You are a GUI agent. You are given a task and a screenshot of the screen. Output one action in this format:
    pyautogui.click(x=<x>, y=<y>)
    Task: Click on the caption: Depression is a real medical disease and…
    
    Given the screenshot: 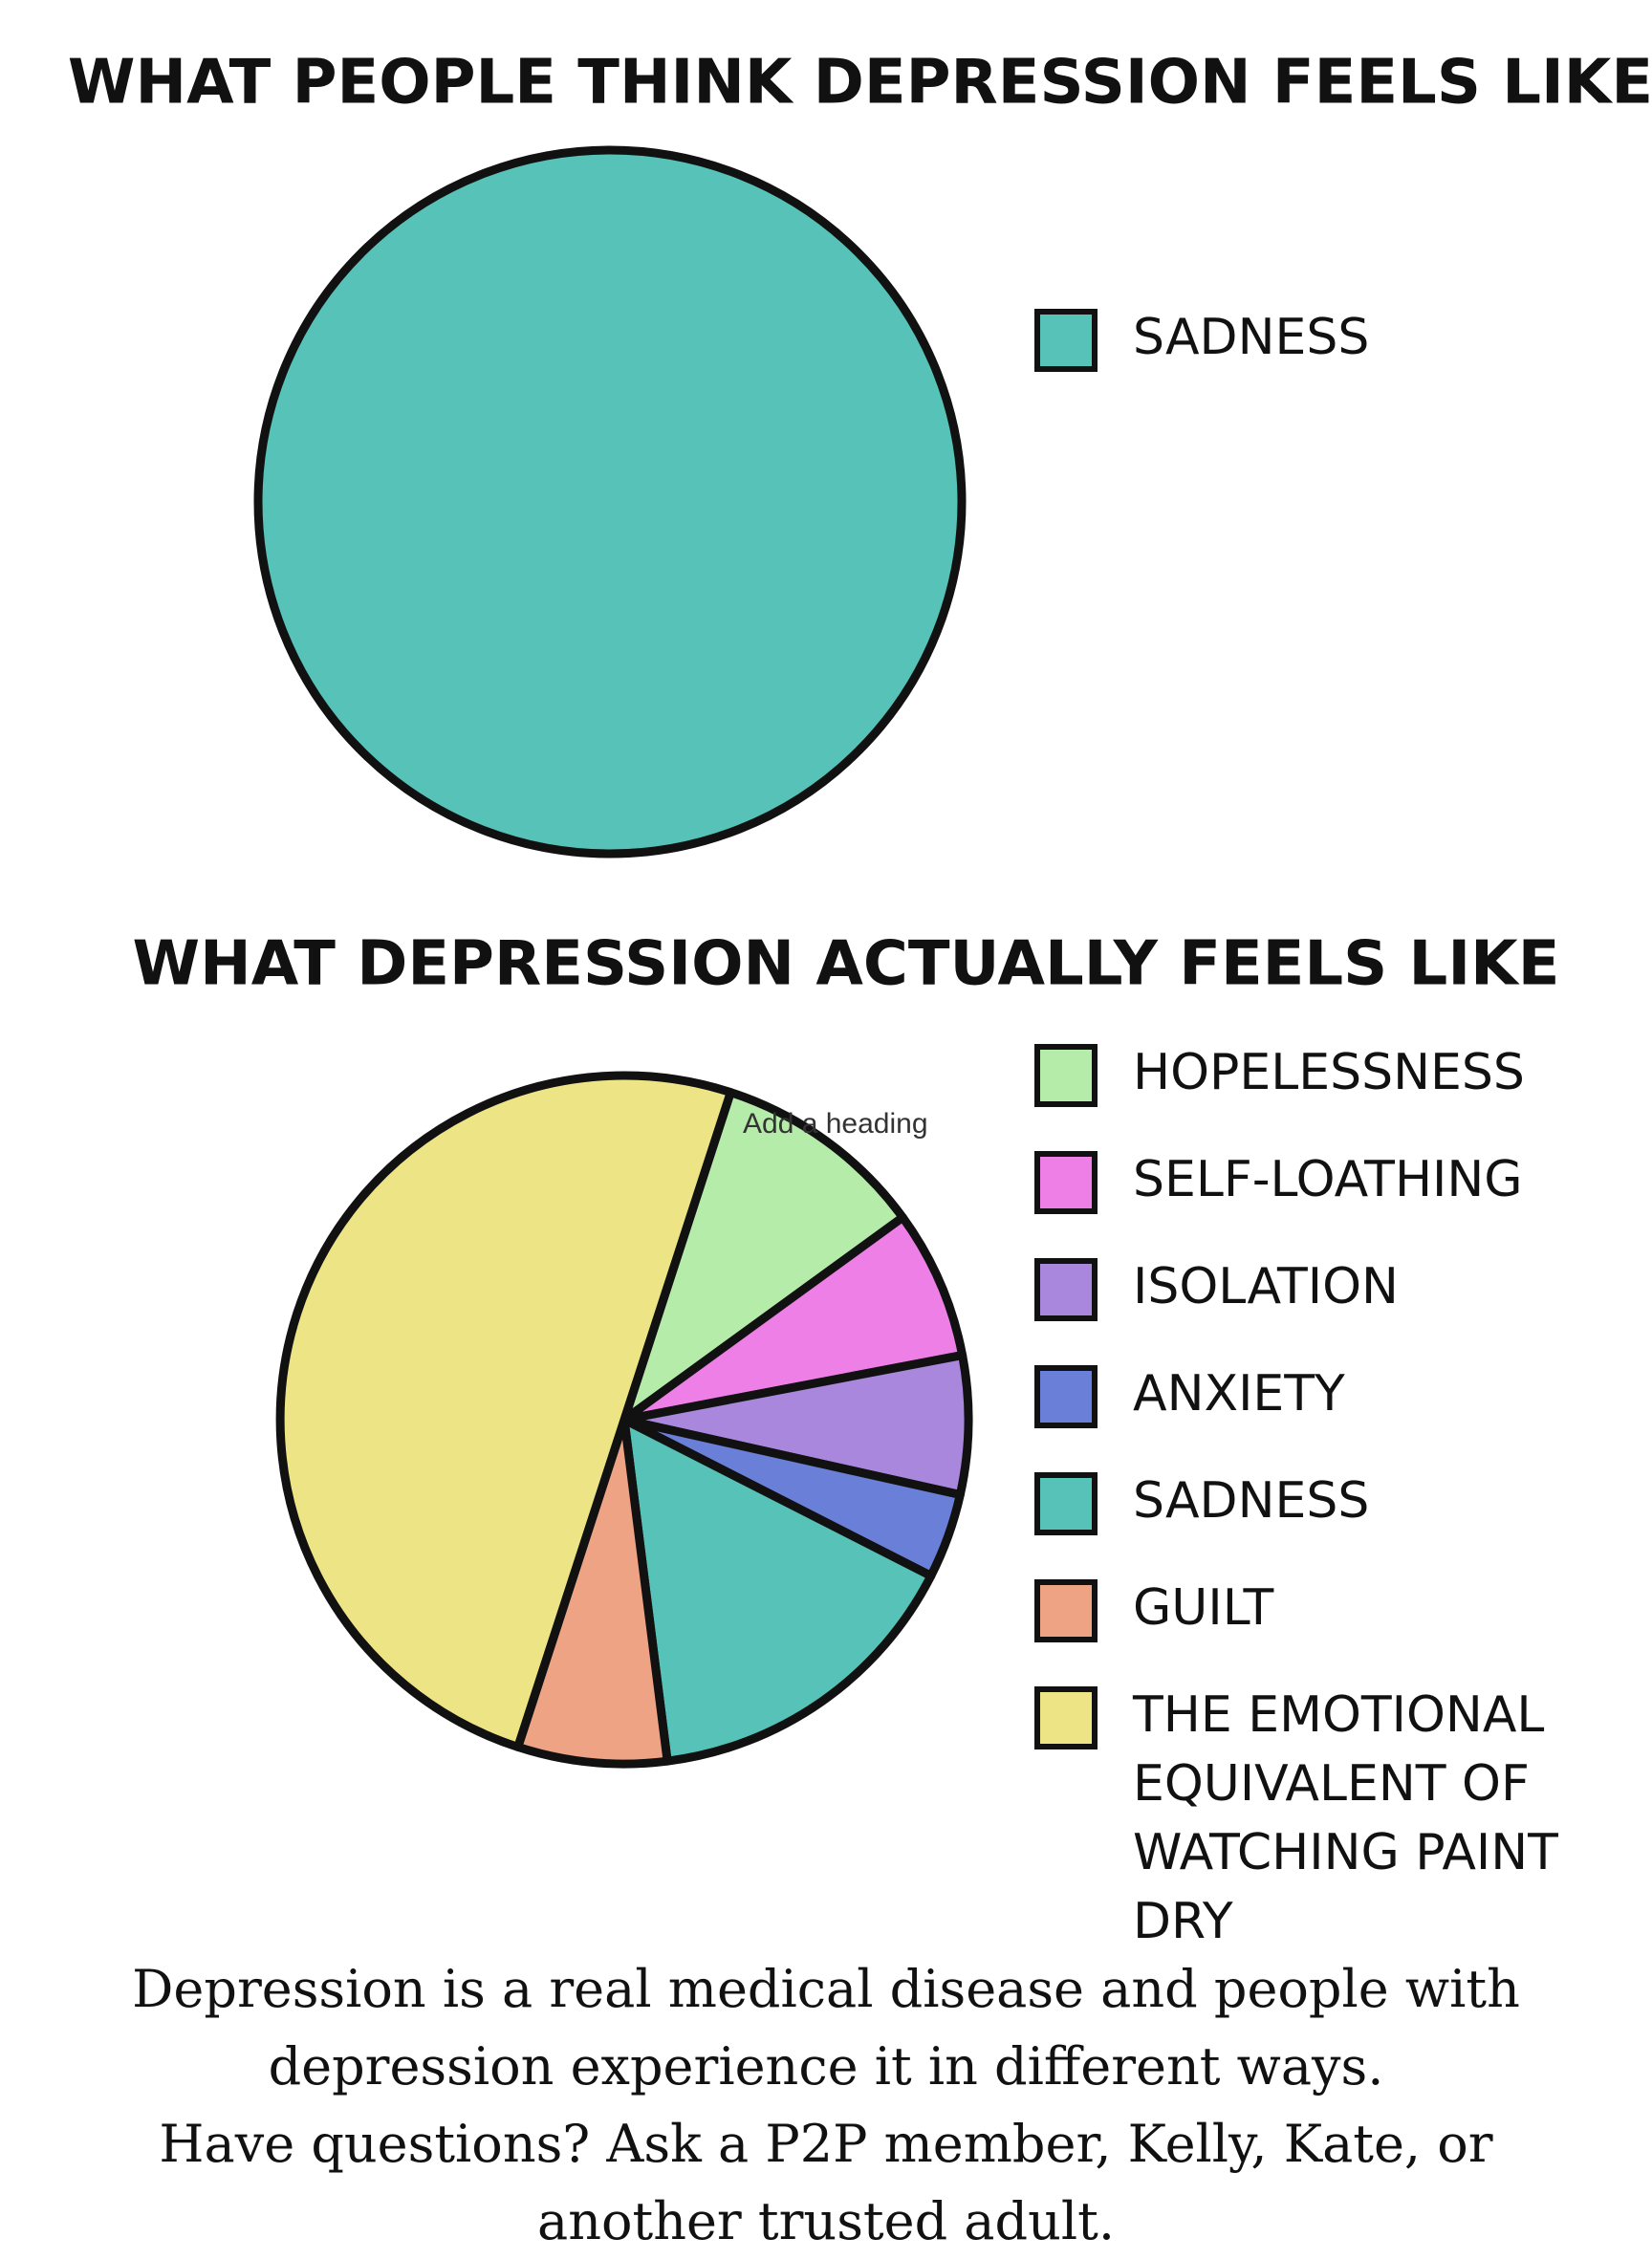 What is the action you would take?
    pyautogui.click(x=826, y=2105)
    